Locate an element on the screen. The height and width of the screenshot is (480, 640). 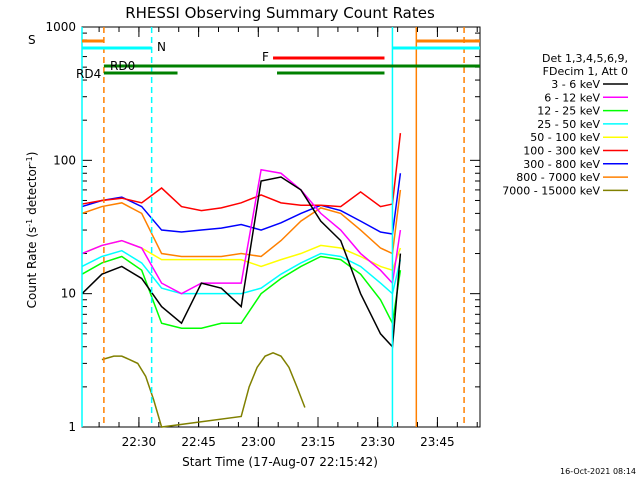
y-tick-label-1: 10 is located at coordinates (68, 294).